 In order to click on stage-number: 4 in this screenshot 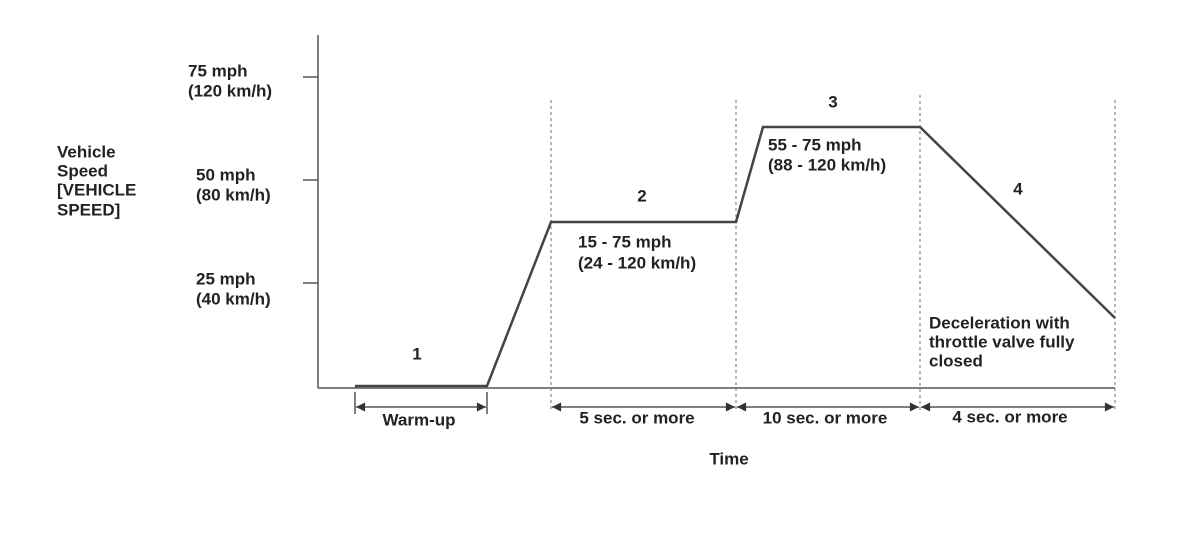, I will do `click(1018, 188)`.